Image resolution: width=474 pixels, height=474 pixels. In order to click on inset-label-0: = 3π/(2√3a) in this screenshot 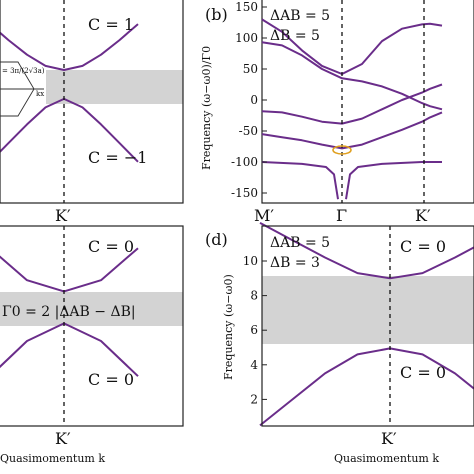, I will do `click(23, 71)`.